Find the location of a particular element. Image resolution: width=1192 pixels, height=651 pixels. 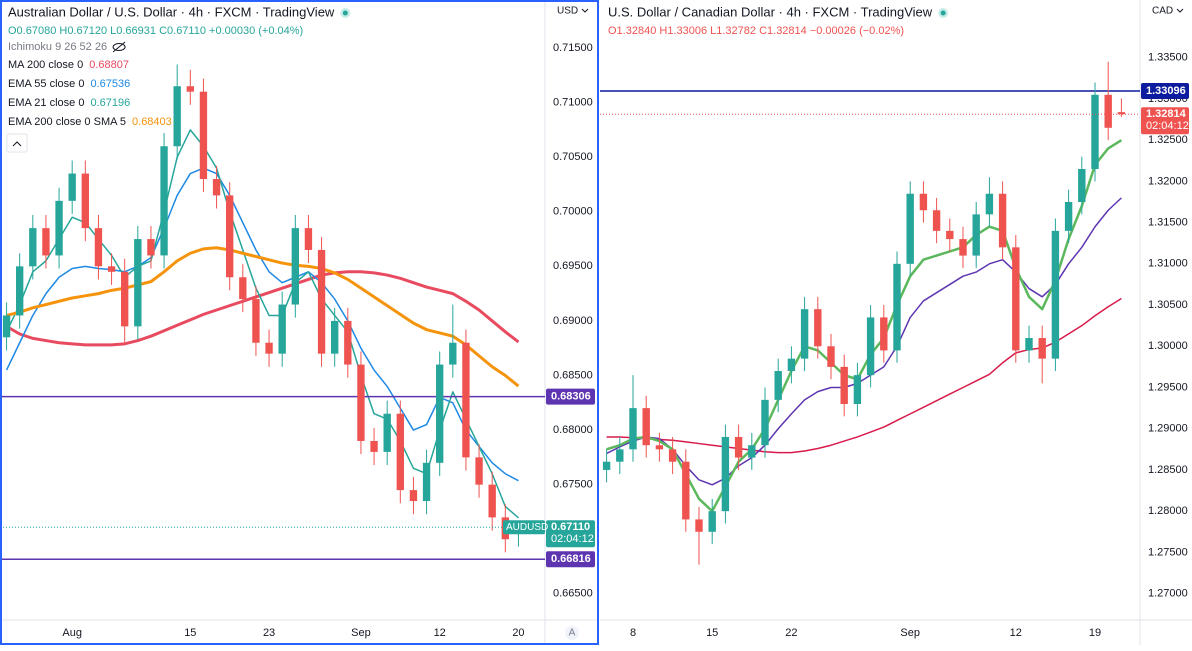

y-tick-label: 1.29000 is located at coordinates (1168, 429).